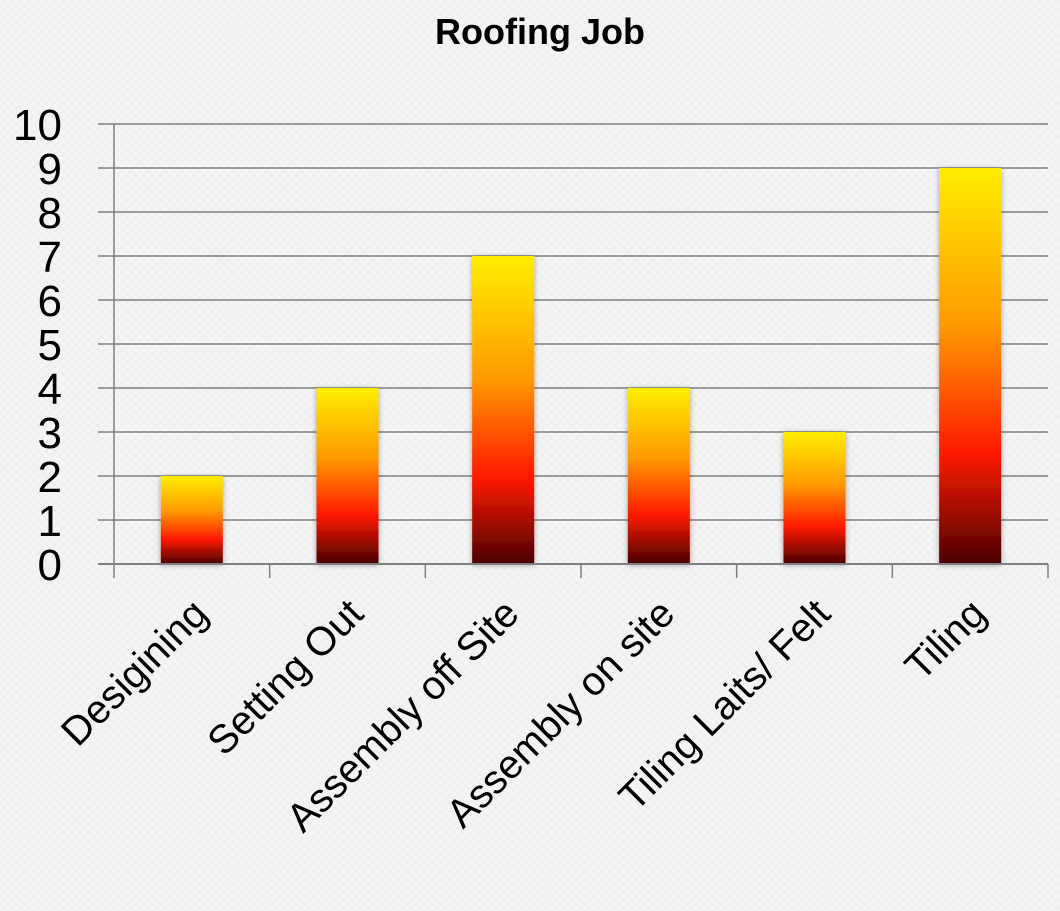 This screenshot has height=911, width=1060. I want to click on x-tick-label: Setting Out, so click(285, 677).